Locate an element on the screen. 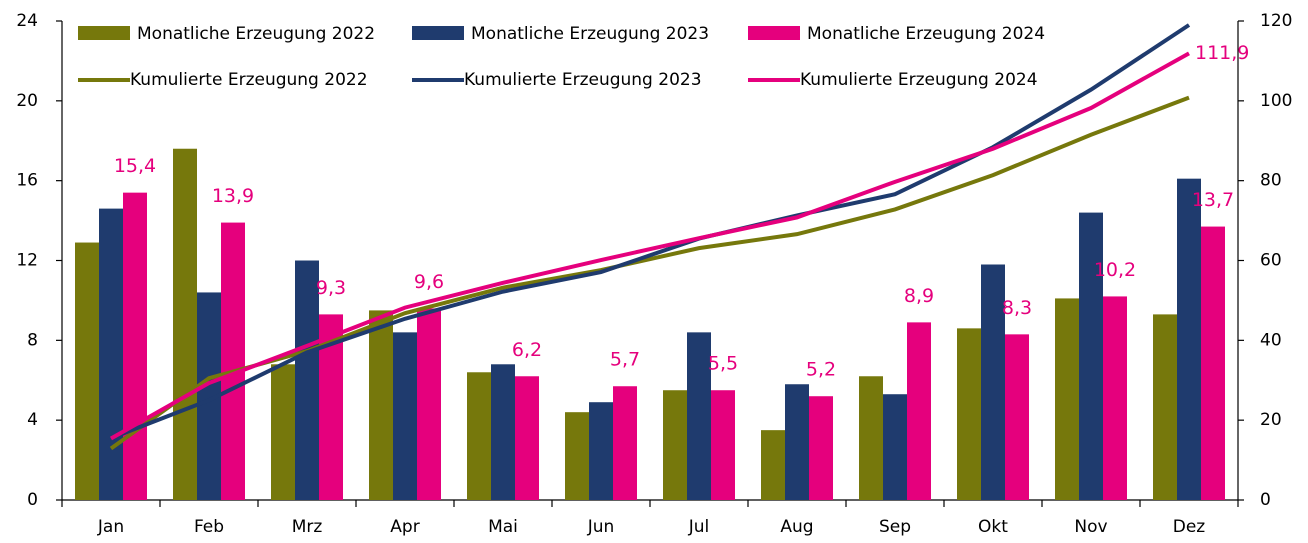 The image size is (1308, 543). x-tick-label: Jun is located at coordinates (601, 527).